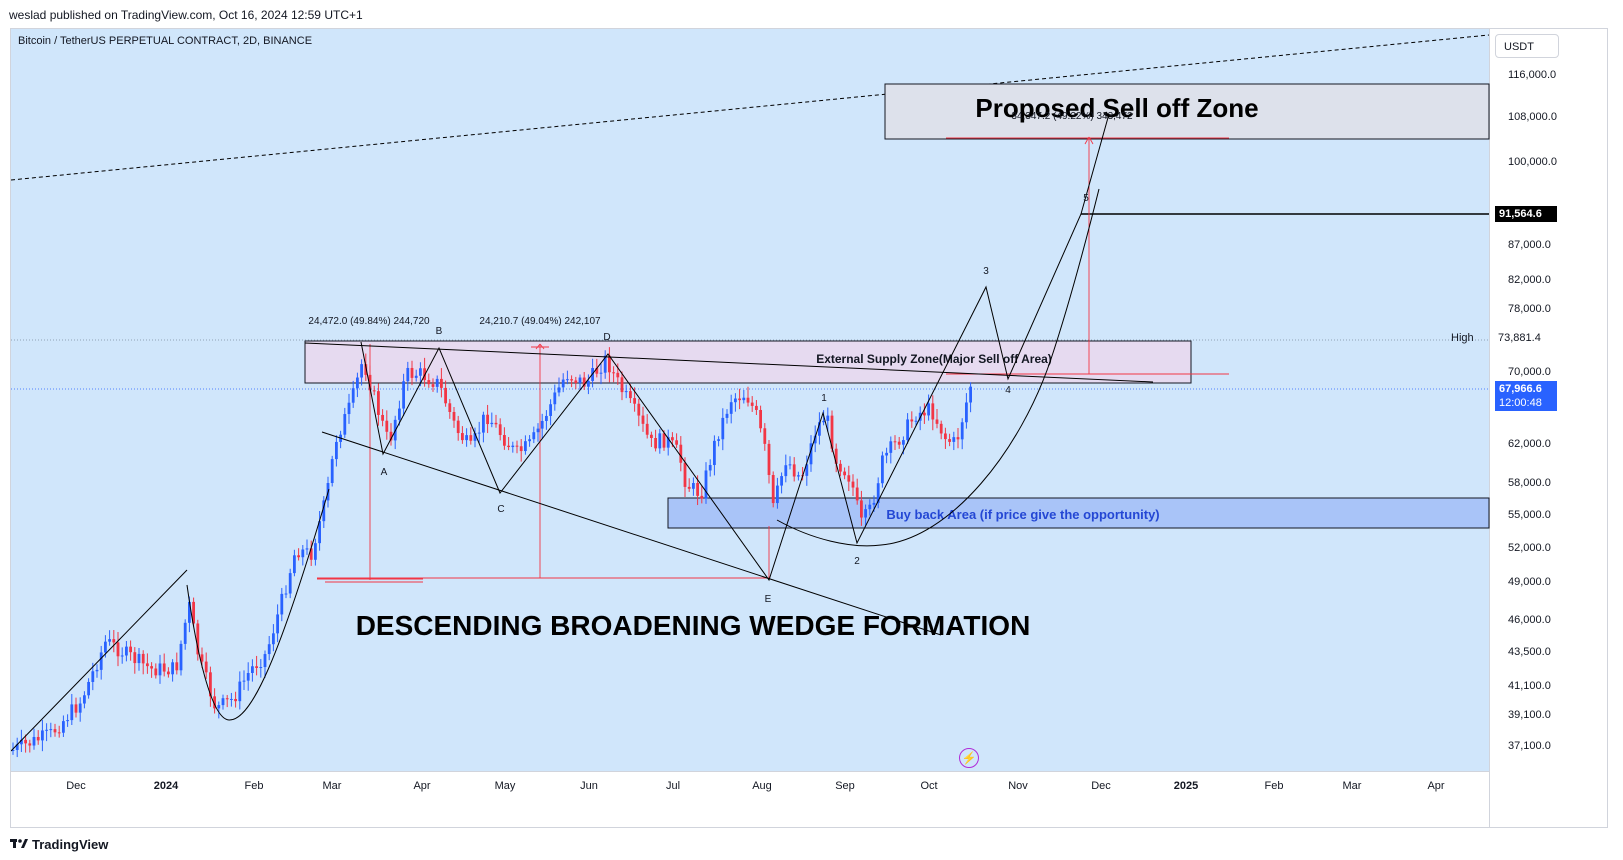  I want to click on price-tick-label: 37,100.0, so click(1529, 746).